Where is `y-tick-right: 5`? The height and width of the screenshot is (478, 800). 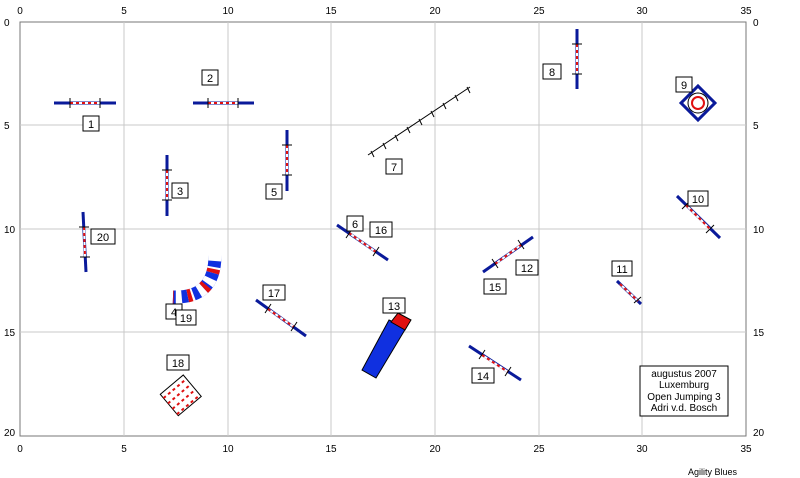 y-tick-right: 5 is located at coordinates (756, 126).